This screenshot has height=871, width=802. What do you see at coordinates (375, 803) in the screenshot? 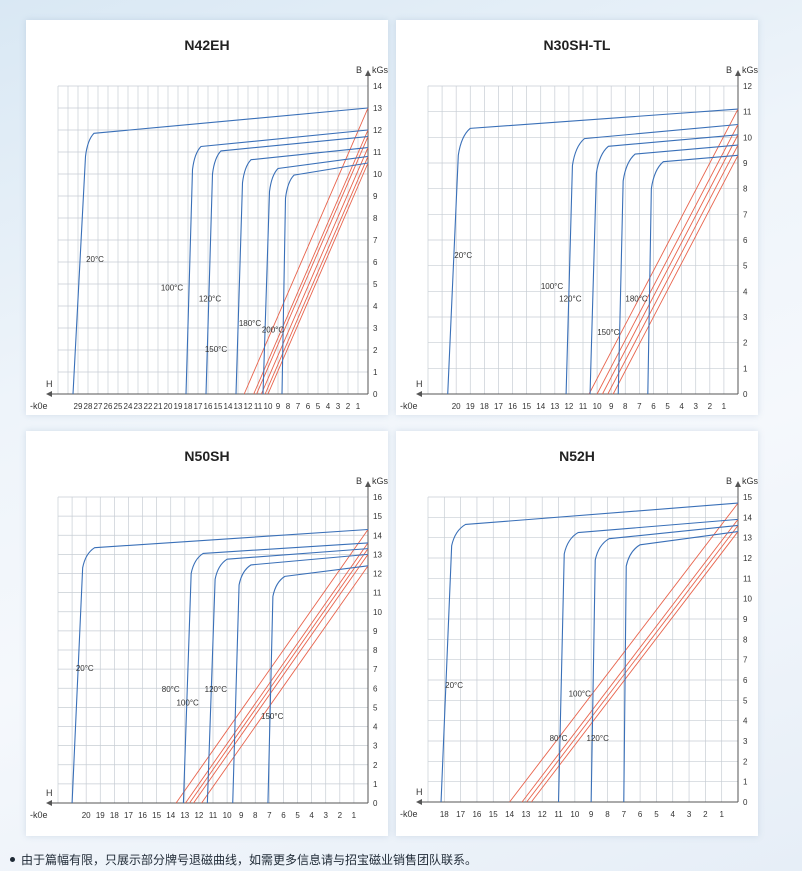
I see `y-tick-label: 0` at bounding box center [375, 803].